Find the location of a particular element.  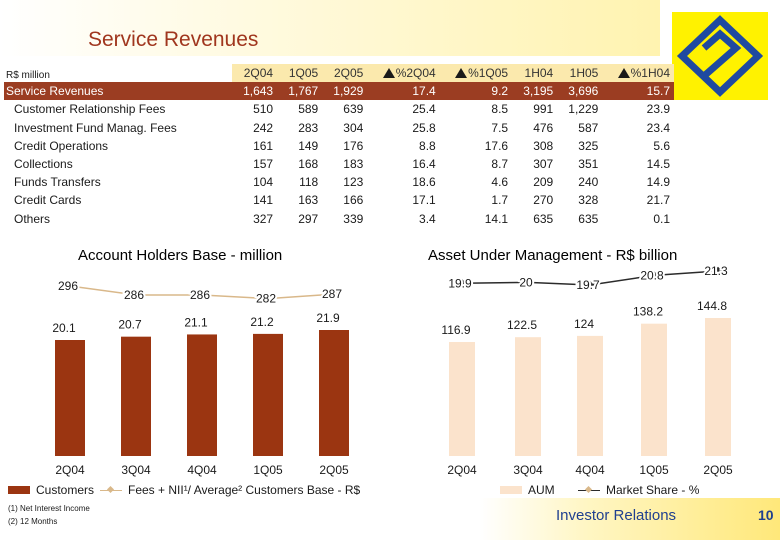

table-cell: 168 is located at coordinates (308, 164).